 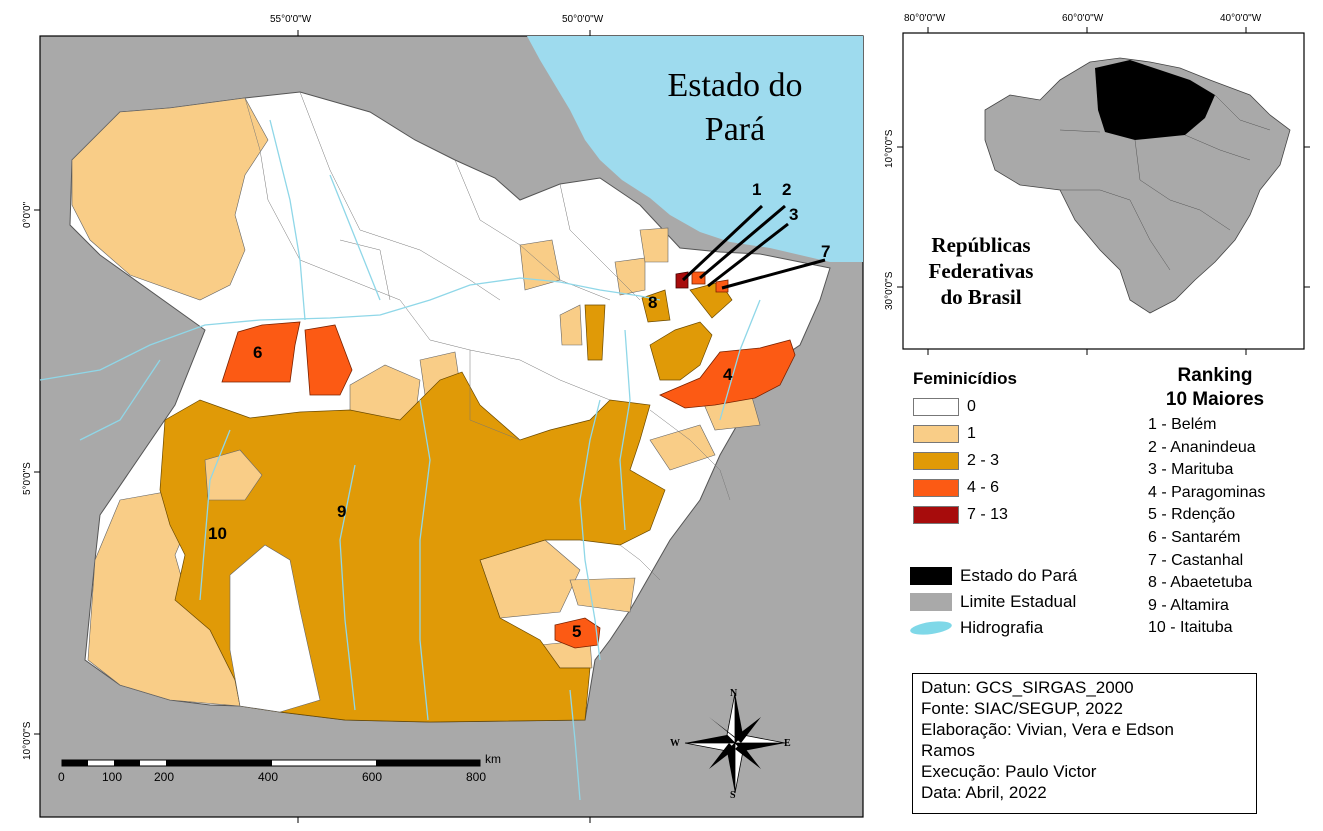 I want to click on map-title: Estado do Pará, so click(x=735, y=108).